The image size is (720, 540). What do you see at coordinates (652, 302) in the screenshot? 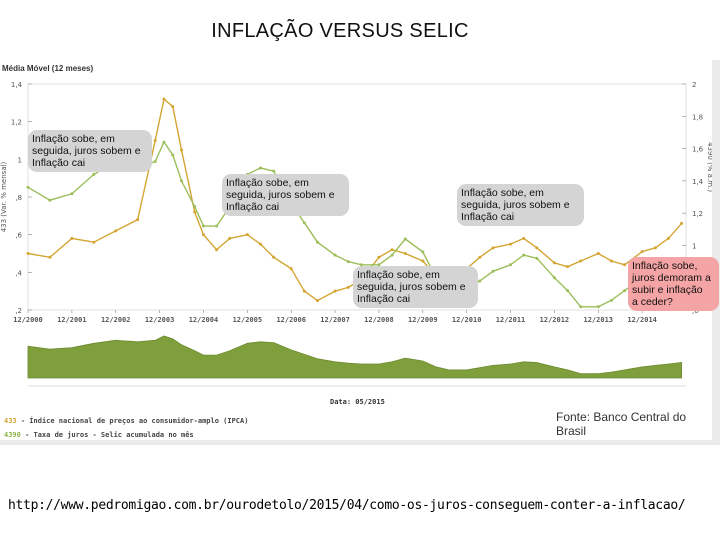
I see `callout-5-line4: a ceder?` at bounding box center [652, 302].